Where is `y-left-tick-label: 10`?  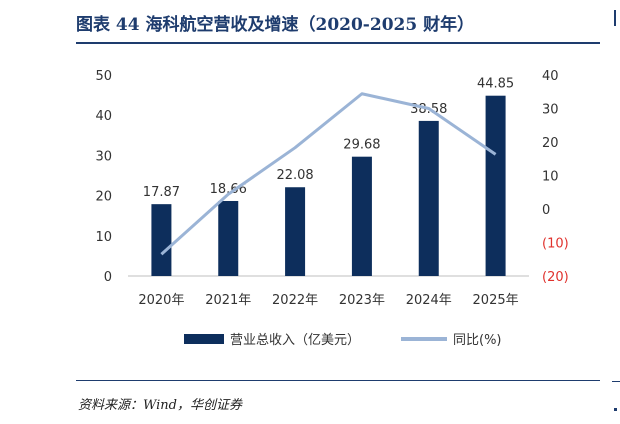
y-left-tick-label: 10 is located at coordinates (103, 237).